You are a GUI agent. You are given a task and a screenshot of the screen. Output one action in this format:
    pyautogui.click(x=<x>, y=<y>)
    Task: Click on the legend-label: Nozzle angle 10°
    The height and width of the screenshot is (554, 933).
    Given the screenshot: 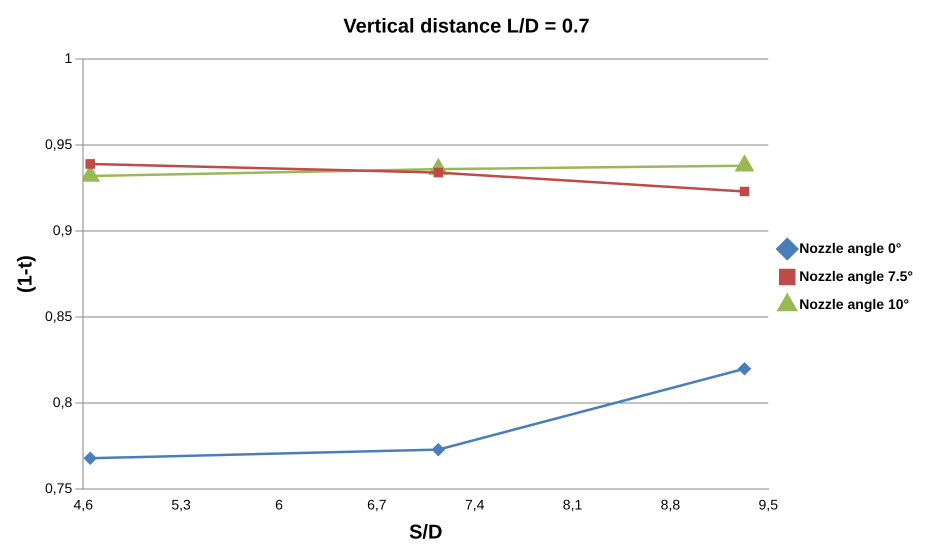 What is the action you would take?
    pyautogui.click(x=854, y=304)
    